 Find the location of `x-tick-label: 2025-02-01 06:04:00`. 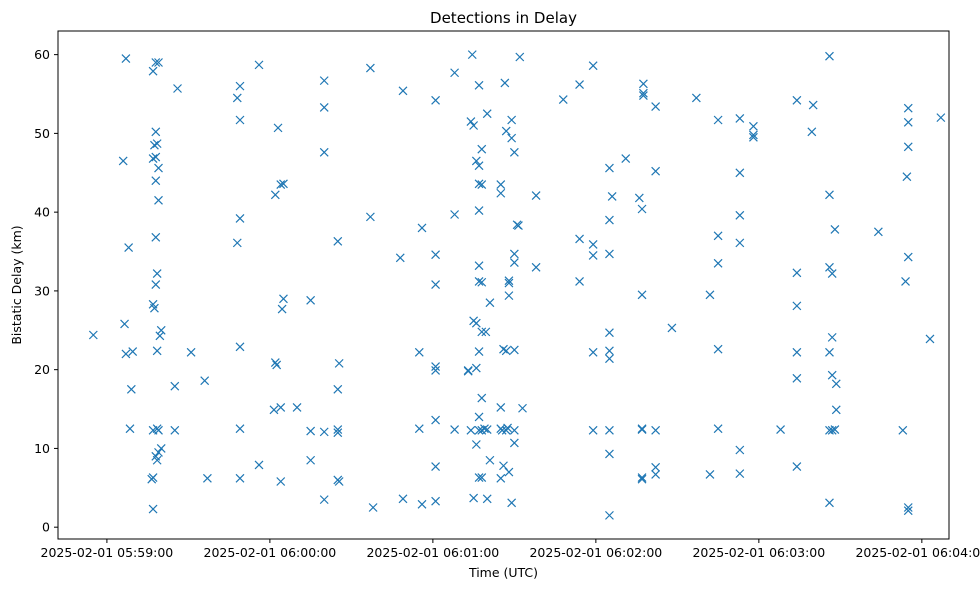

x-tick-label: 2025-02-01 06:04:00 is located at coordinates (917, 552).